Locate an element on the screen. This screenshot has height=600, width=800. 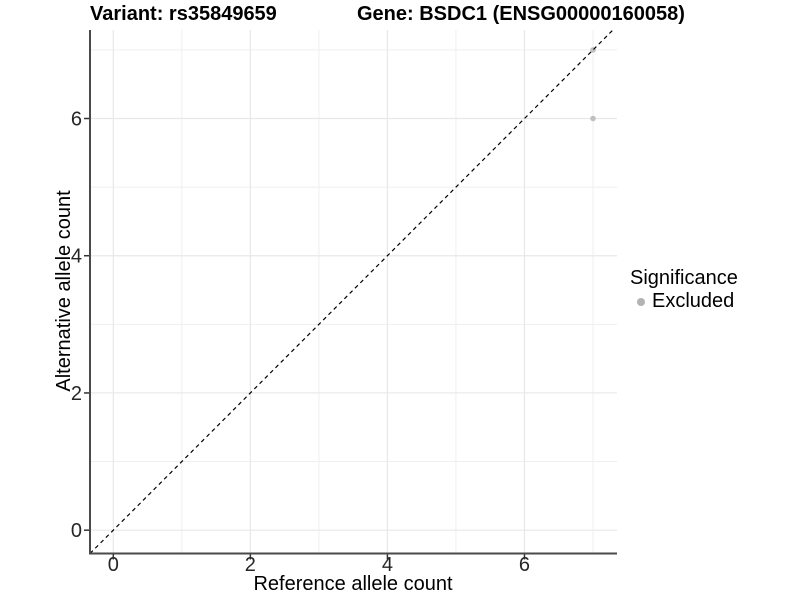
x-tick-label: 6 is located at coordinates (524, 565).